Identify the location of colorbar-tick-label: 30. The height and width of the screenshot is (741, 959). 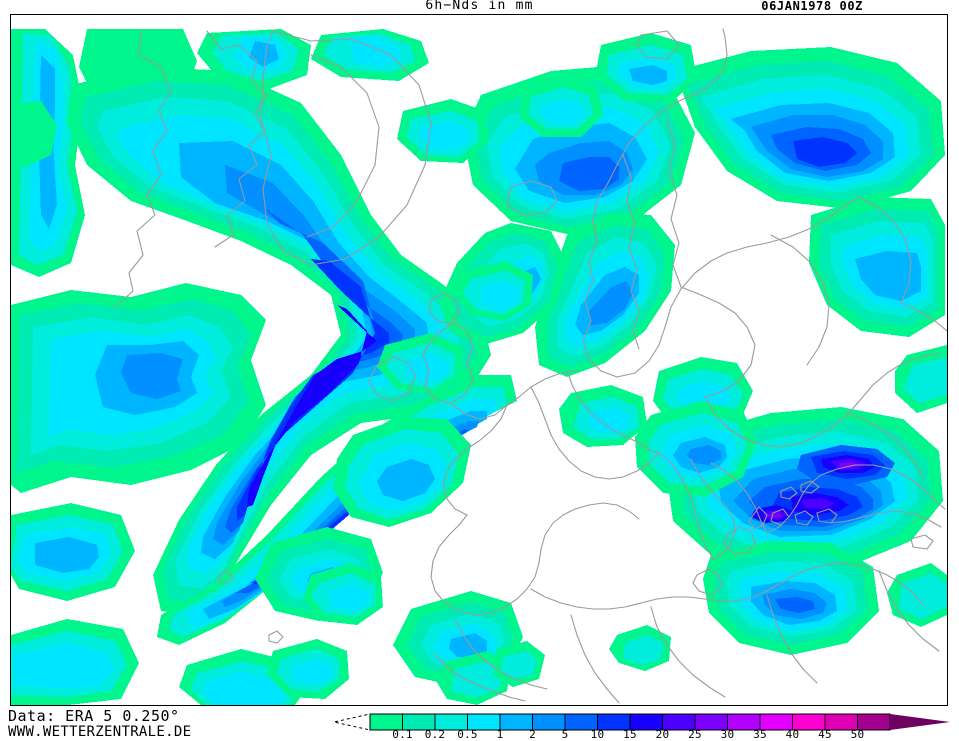
(727, 734).